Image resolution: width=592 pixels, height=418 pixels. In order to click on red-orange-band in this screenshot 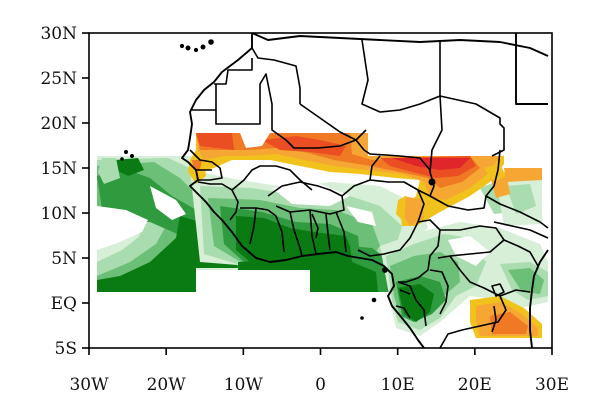, I will do `click(215, 141)`.